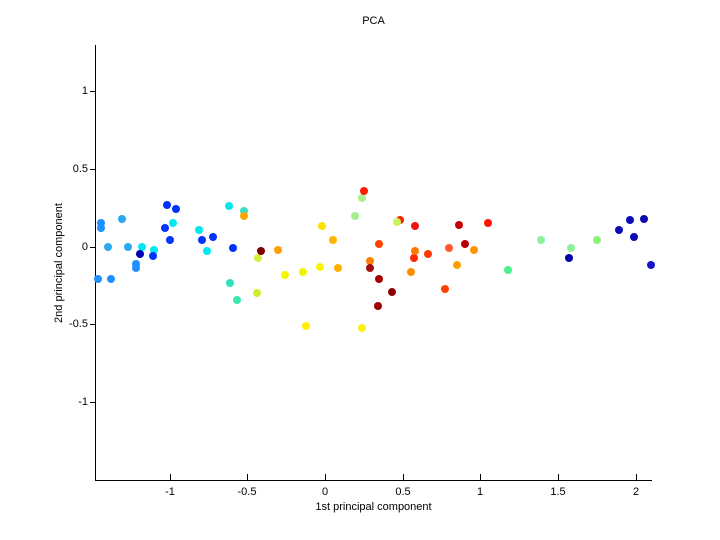 The width and height of the screenshot is (720, 540). What do you see at coordinates (170, 492) in the screenshot?
I see `x-tick-label: -1` at bounding box center [170, 492].